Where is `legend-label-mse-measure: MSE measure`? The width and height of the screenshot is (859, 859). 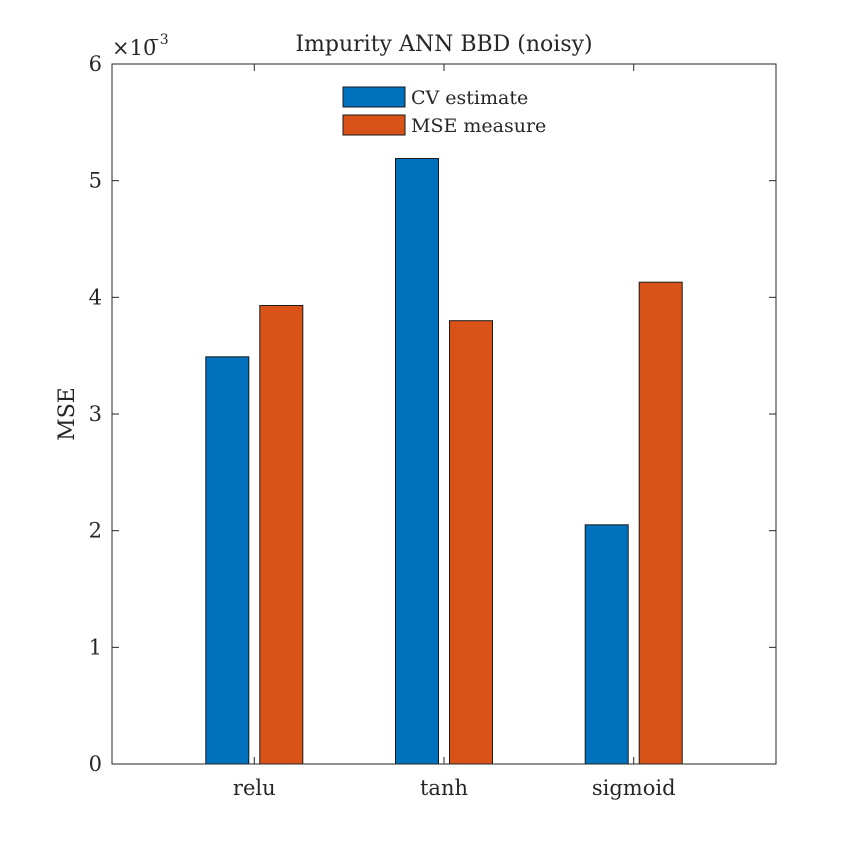
legend-label-mse-measure: MSE measure is located at coordinates (478, 126).